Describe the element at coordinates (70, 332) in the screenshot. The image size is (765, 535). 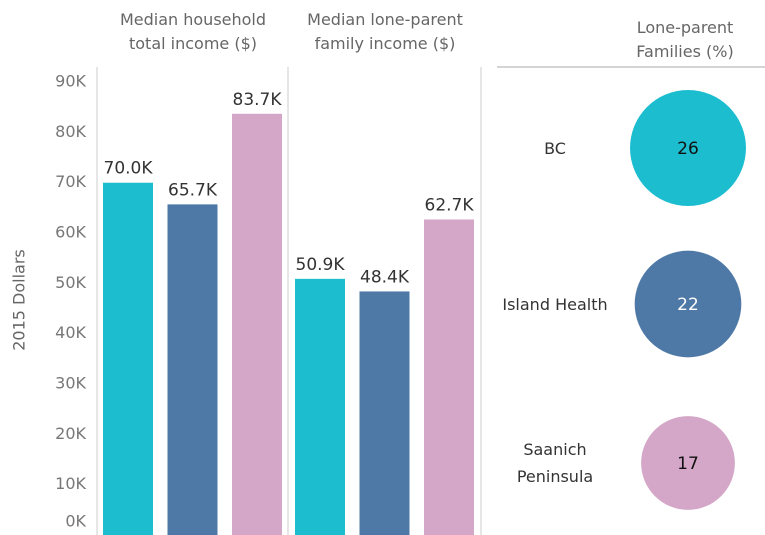
I see `y-tick-label: 40K` at that location.